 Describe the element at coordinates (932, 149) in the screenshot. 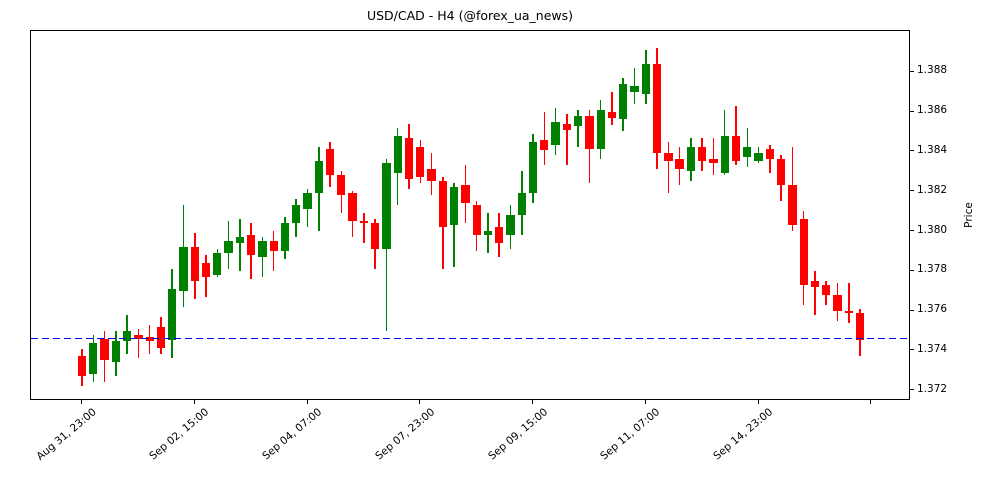

I see `y-tick-label: 1.384` at that location.